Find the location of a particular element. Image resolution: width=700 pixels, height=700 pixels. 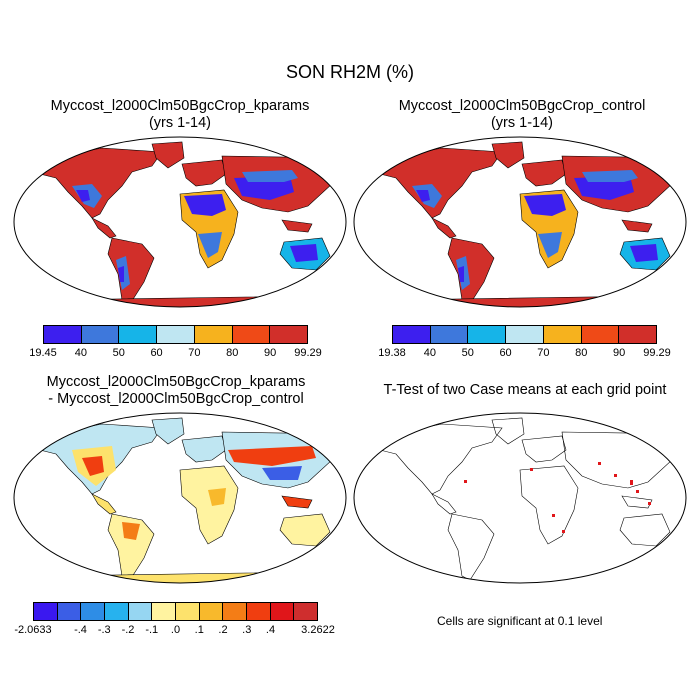

colorbar-tick-label: .2 is located at coordinates (223, 630).